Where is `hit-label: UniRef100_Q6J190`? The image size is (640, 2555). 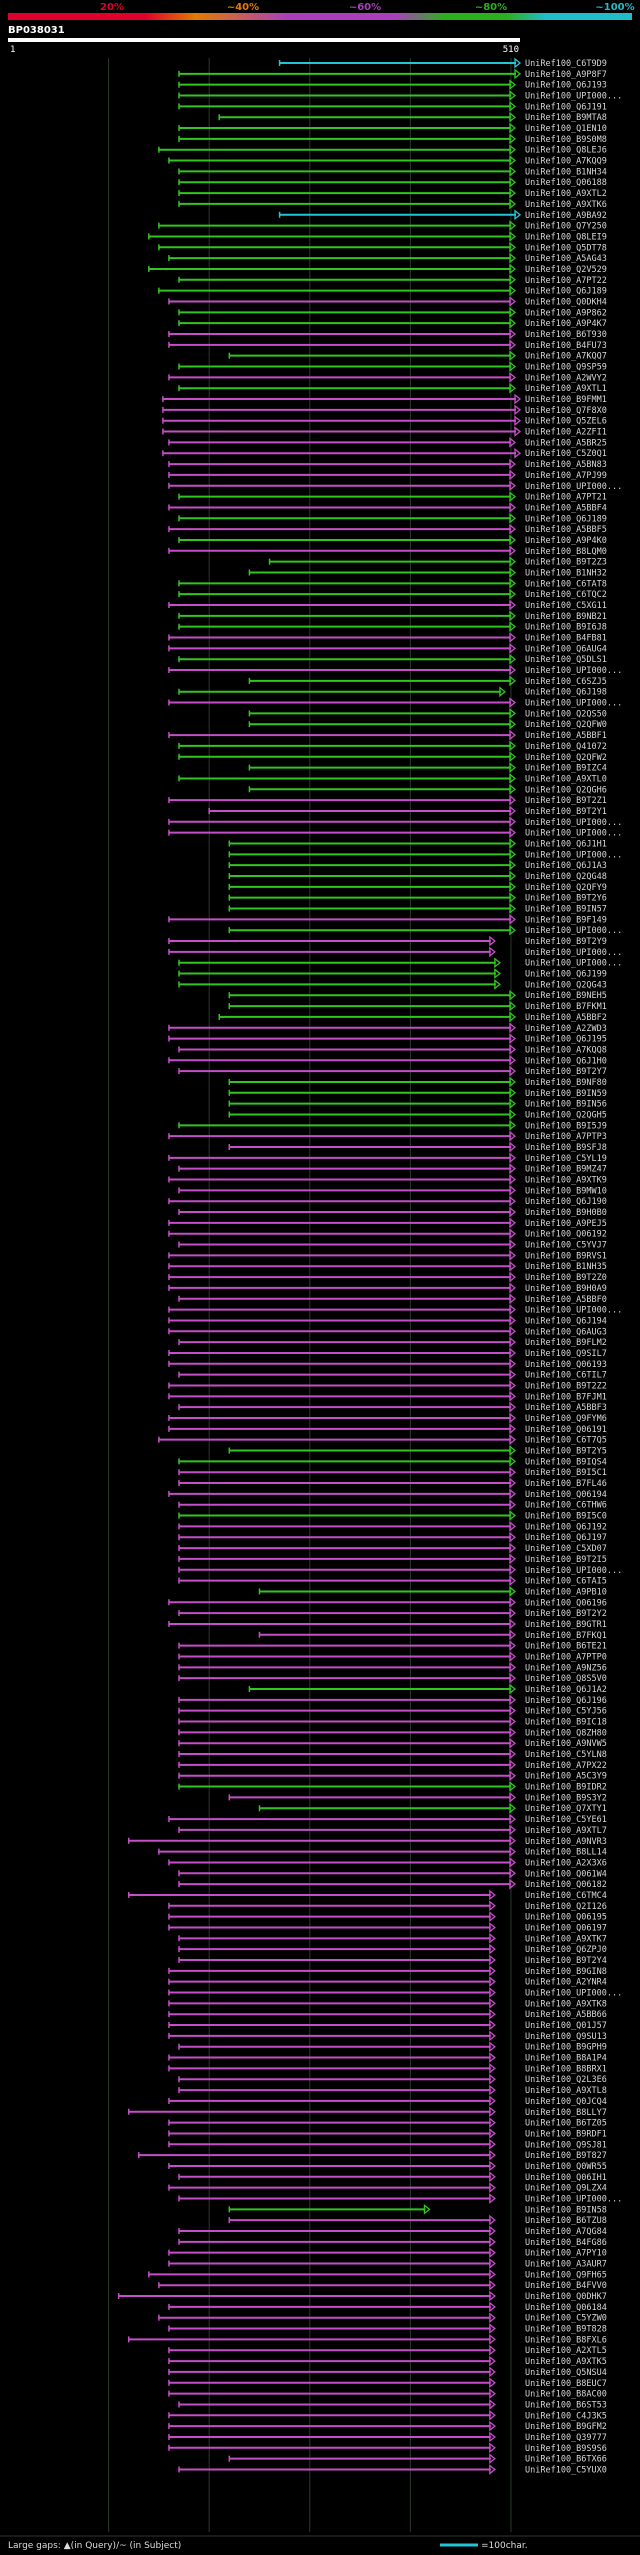
hit-label: UniRef100_Q6J190 is located at coordinates (566, 1202).